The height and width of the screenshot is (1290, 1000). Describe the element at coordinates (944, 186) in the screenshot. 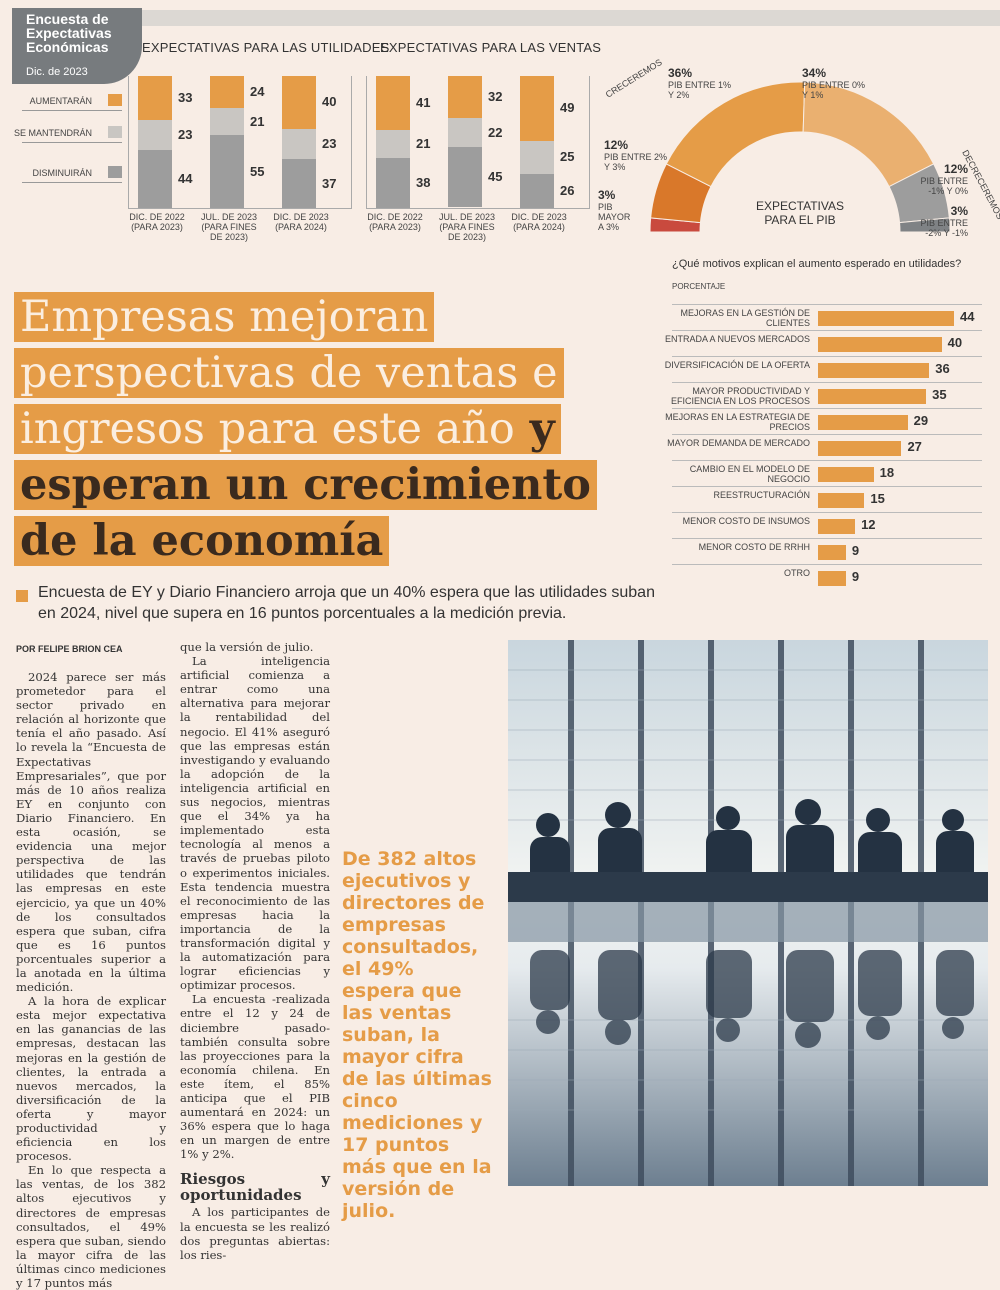

I see `pib-slice-desc: PIB ENTRE -1% Y 0%` at that location.